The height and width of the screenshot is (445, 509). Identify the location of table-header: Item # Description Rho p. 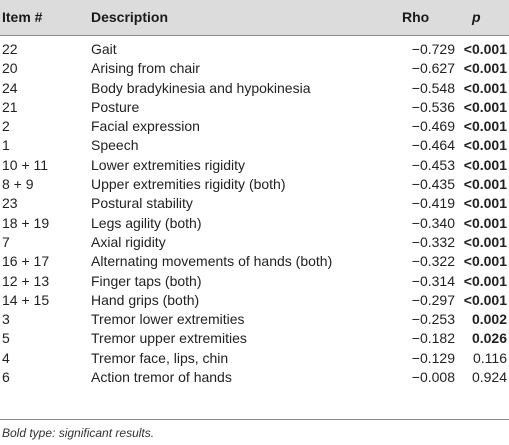
(254, 18).